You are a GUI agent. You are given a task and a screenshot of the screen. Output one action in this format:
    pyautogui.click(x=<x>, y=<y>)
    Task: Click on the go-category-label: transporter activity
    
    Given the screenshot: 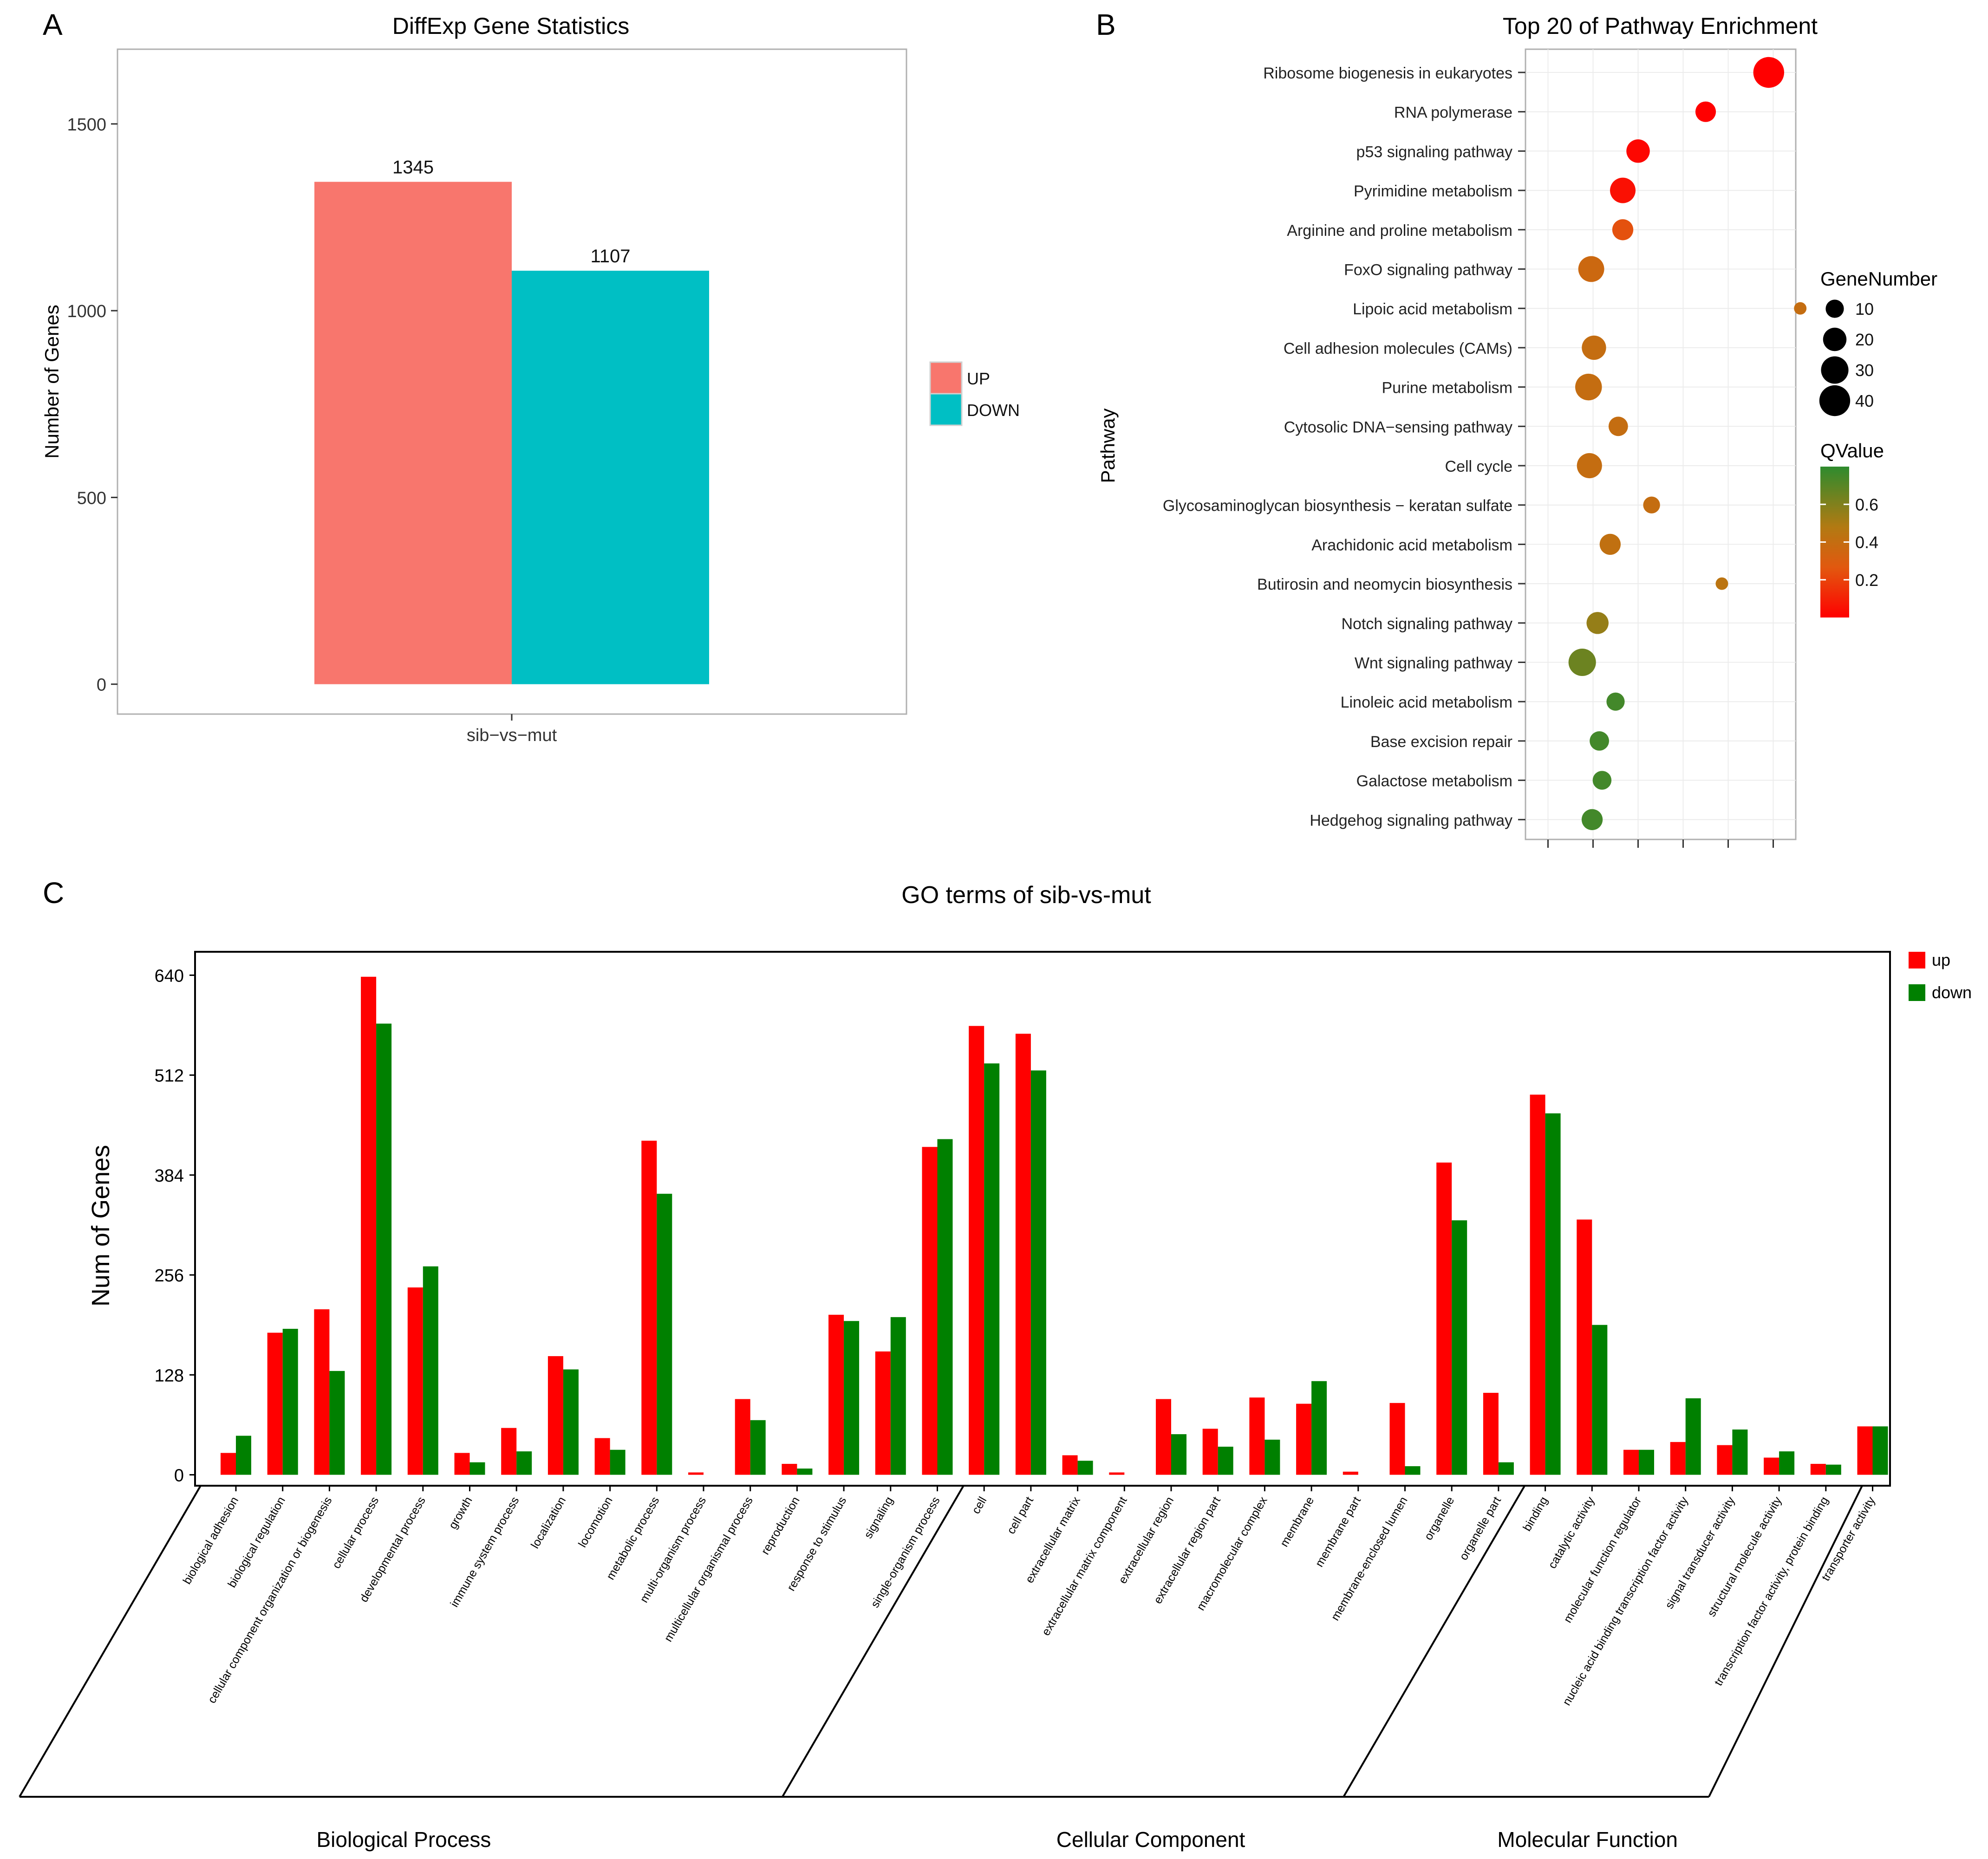 What is the action you would take?
    pyautogui.click(x=1848, y=1539)
    